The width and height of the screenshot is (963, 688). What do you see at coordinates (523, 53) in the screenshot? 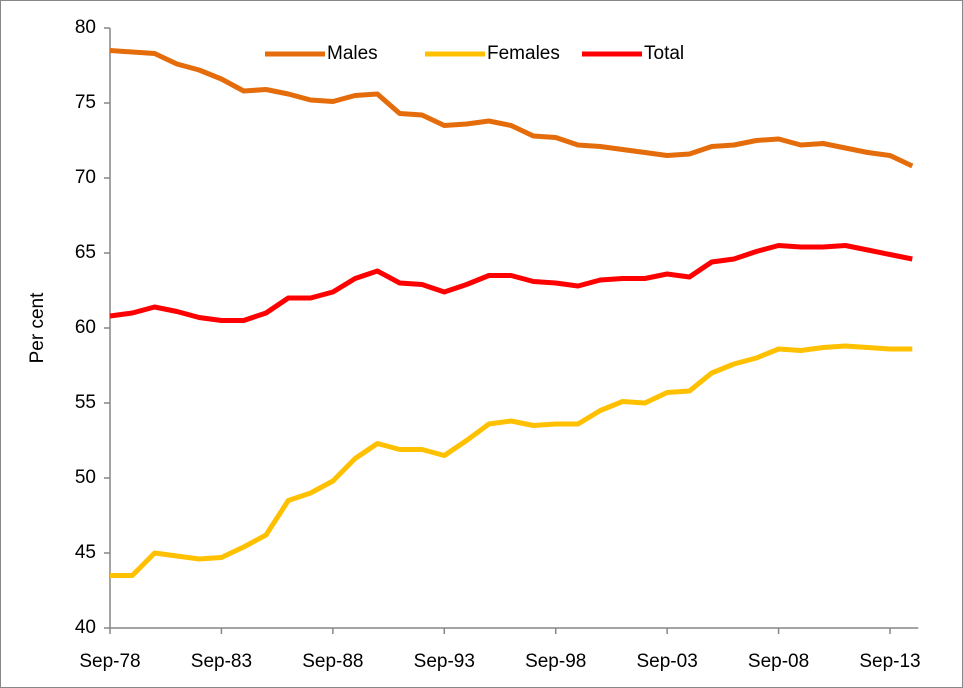
I see `legend-label: Females` at bounding box center [523, 53].